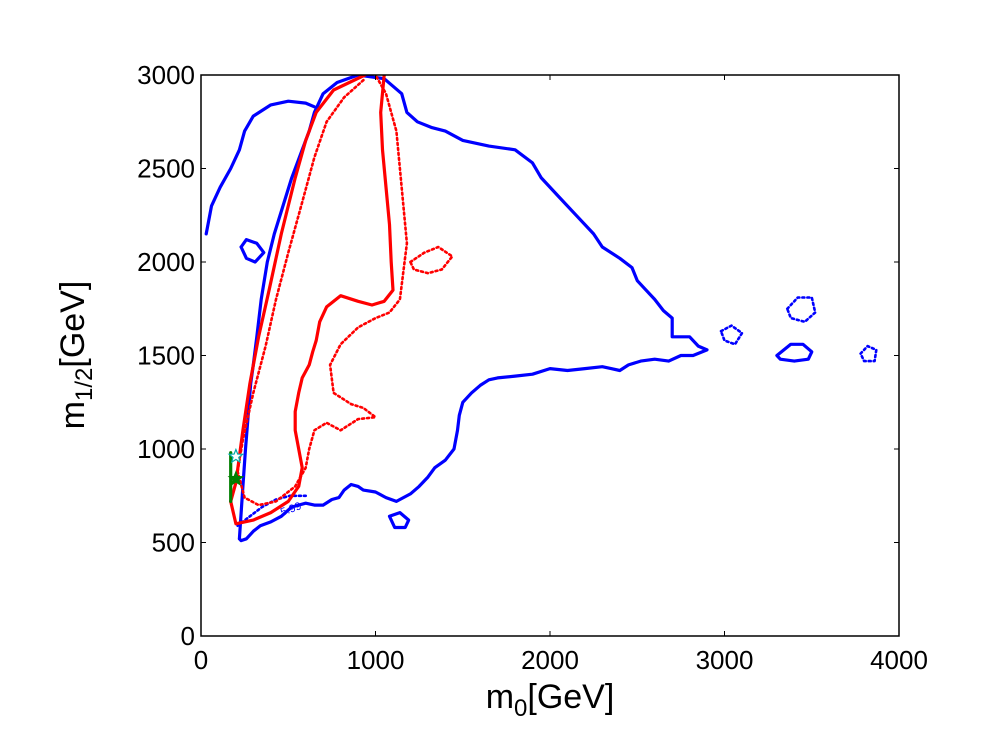 This screenshot has height=750, width=1000. Describe the element at coordinates (376, 660) in the screenshot. I see `x-tick-label-1000: 1000` at that location.